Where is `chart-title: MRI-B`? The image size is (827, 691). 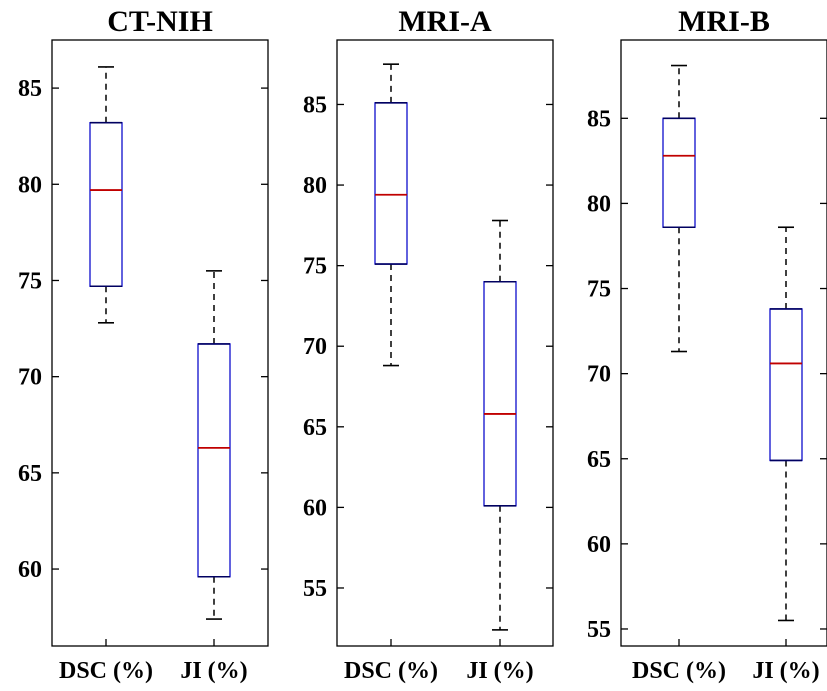
chart-title: MRI-B is located at coordinates (724, 21).